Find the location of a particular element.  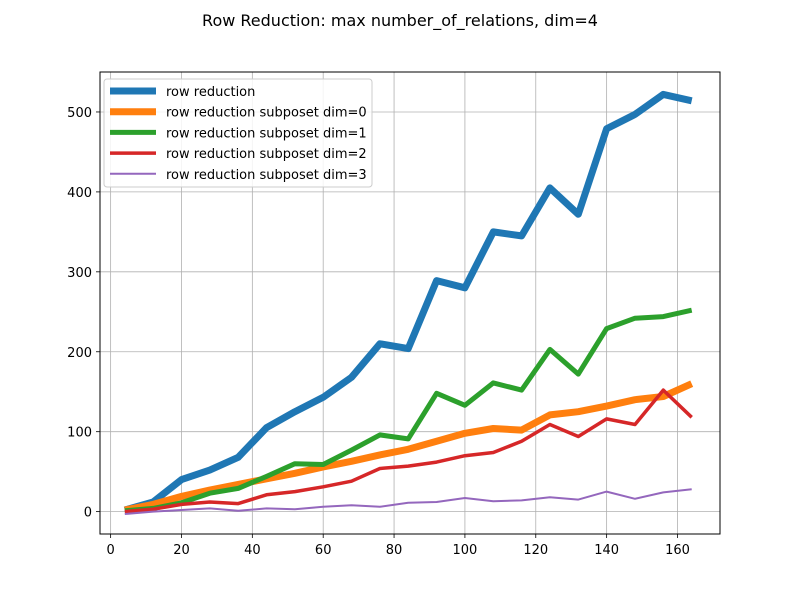

y-tick-label: 500 is located at coordinates (79, 113).